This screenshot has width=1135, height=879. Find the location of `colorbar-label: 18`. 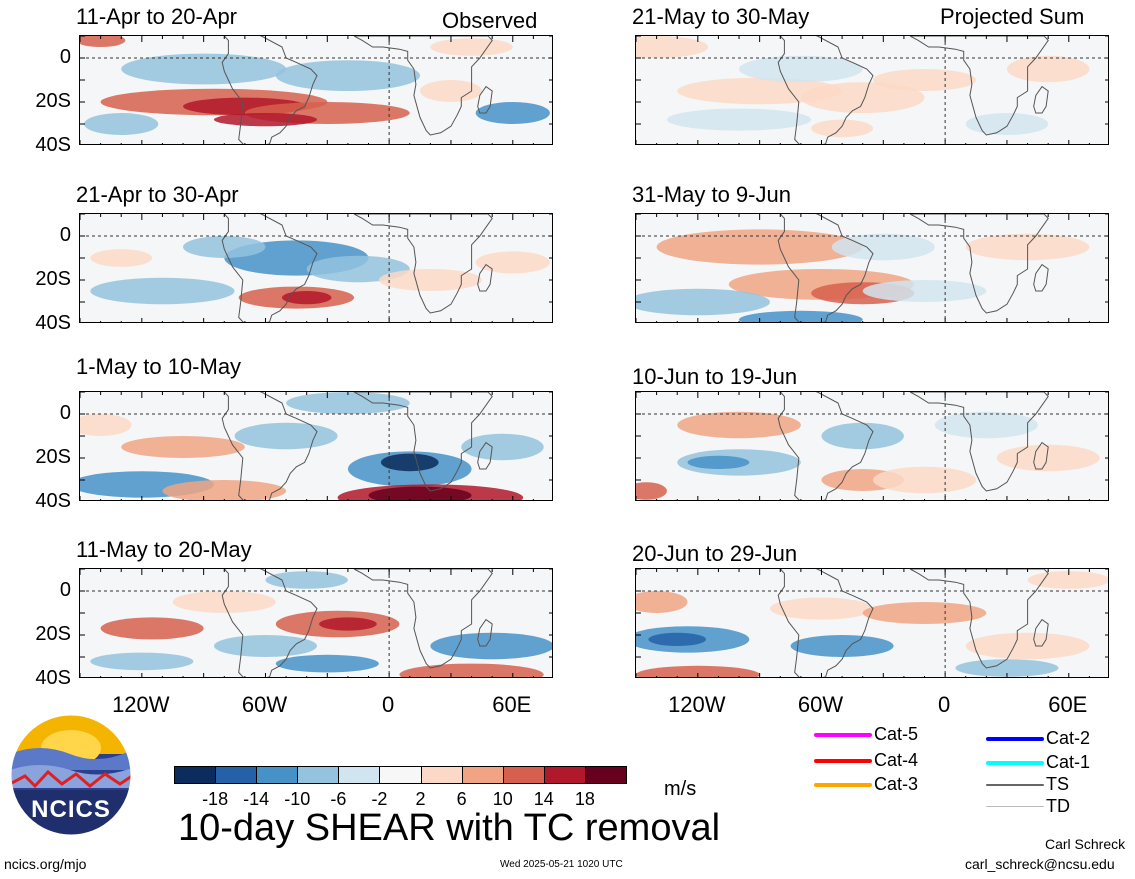

colorbar-label: 18 is located at coordinates (584, 799).